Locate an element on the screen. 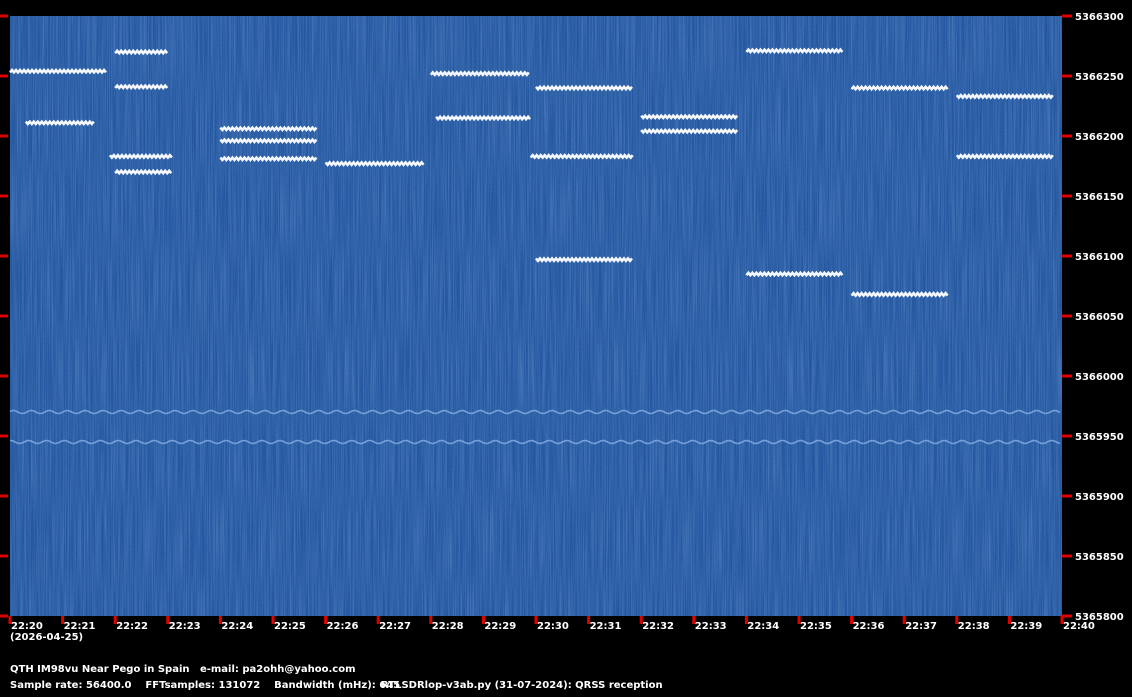 The height and width of the screenshot is (697, 1132). x-tick-label-7: 22:27 is located at coordinates (395, 626).